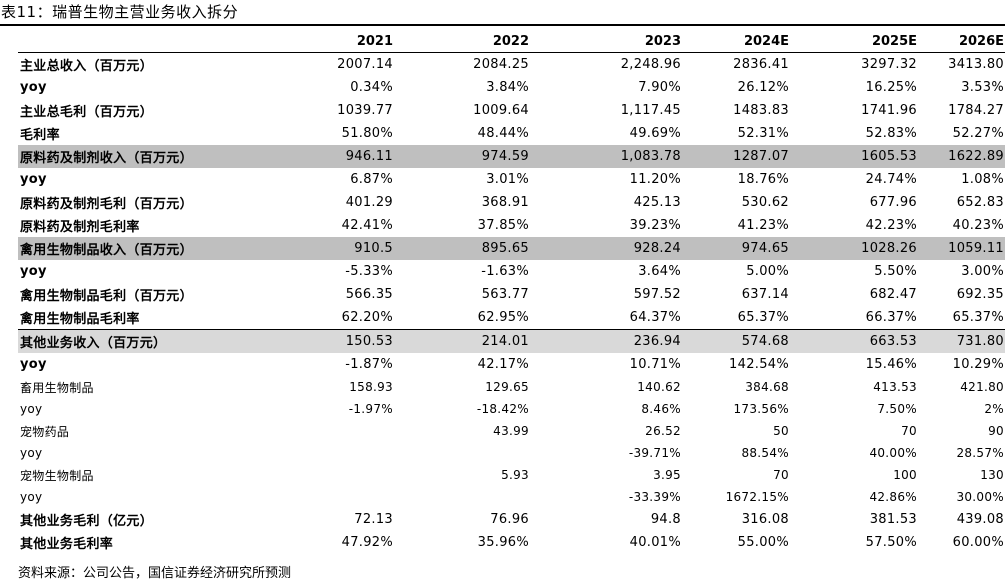 Image resolution: width=1005 pixels, height=584 pixels. I want to click on table-cell: 52.83%, so click(891, 133).